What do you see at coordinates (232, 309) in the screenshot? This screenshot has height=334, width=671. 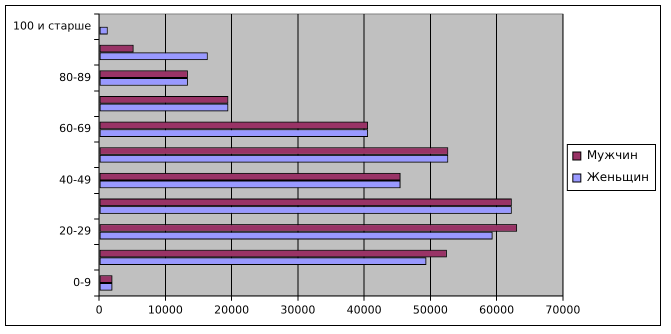 I see `x-tick-label: 20000` at bounding box center [232, 309].